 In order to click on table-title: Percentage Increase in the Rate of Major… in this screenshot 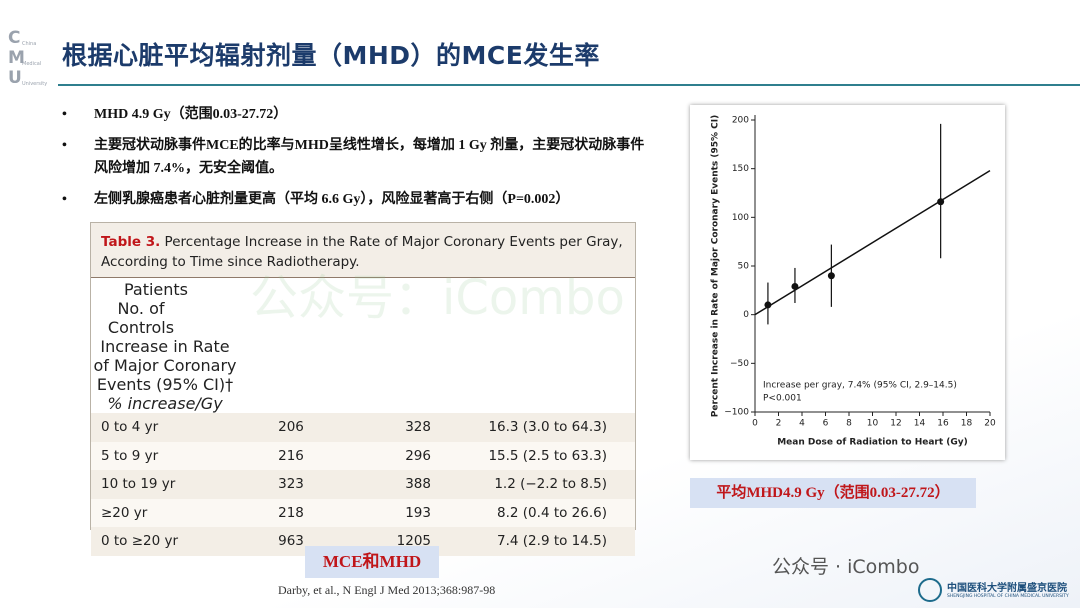, I will do `click(362, 252)`.